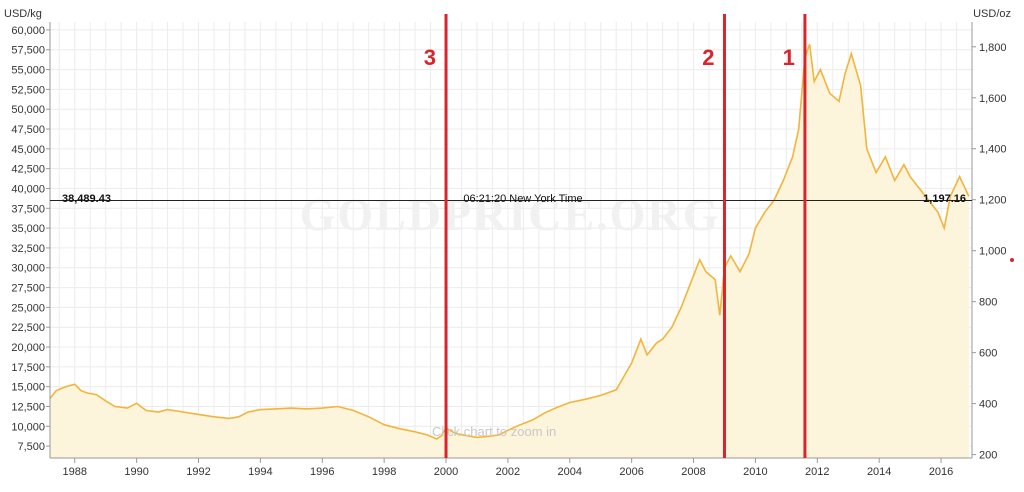 Image resolution: width=1024 pixels, height=492 pixels. What do you see at coordinates (28, 249) in the screenshot?
I see `y-left-tick-label: 32,500` at bounding box center [28, 249].